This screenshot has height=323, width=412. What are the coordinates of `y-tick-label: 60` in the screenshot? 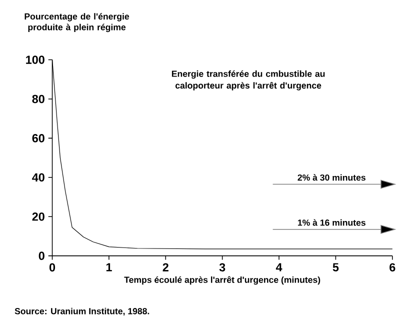 It's located at (38, 138).